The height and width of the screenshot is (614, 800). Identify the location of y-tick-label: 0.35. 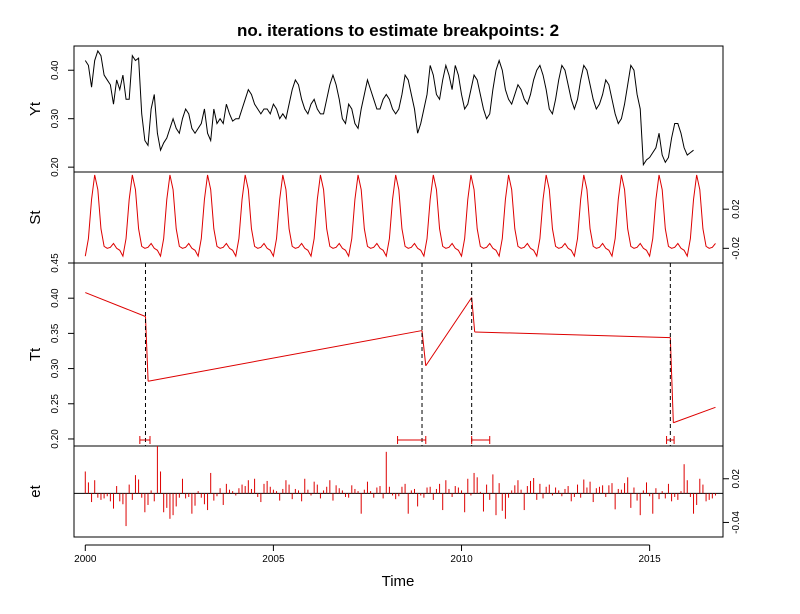
(55, 333).